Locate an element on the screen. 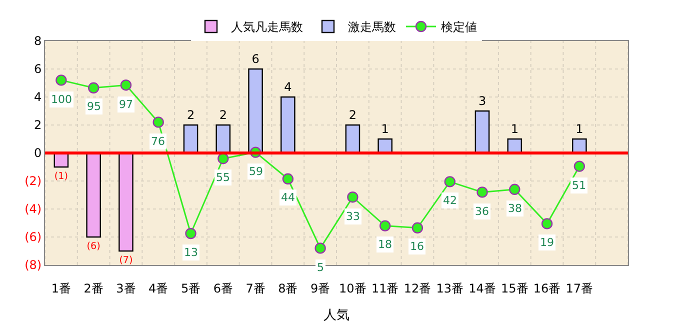 This screenshot has height=332, width=673. y-tick-label: (4) is located at coordinates (33, 209).